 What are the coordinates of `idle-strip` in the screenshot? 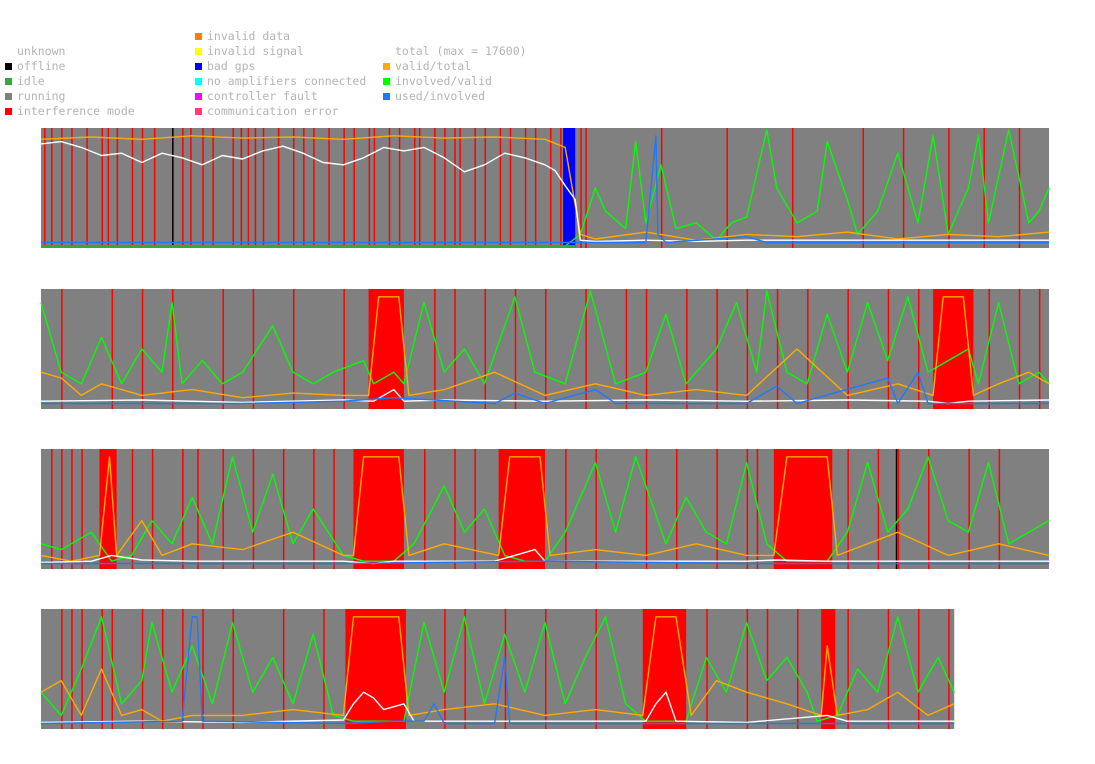 It's located at (308, 246).